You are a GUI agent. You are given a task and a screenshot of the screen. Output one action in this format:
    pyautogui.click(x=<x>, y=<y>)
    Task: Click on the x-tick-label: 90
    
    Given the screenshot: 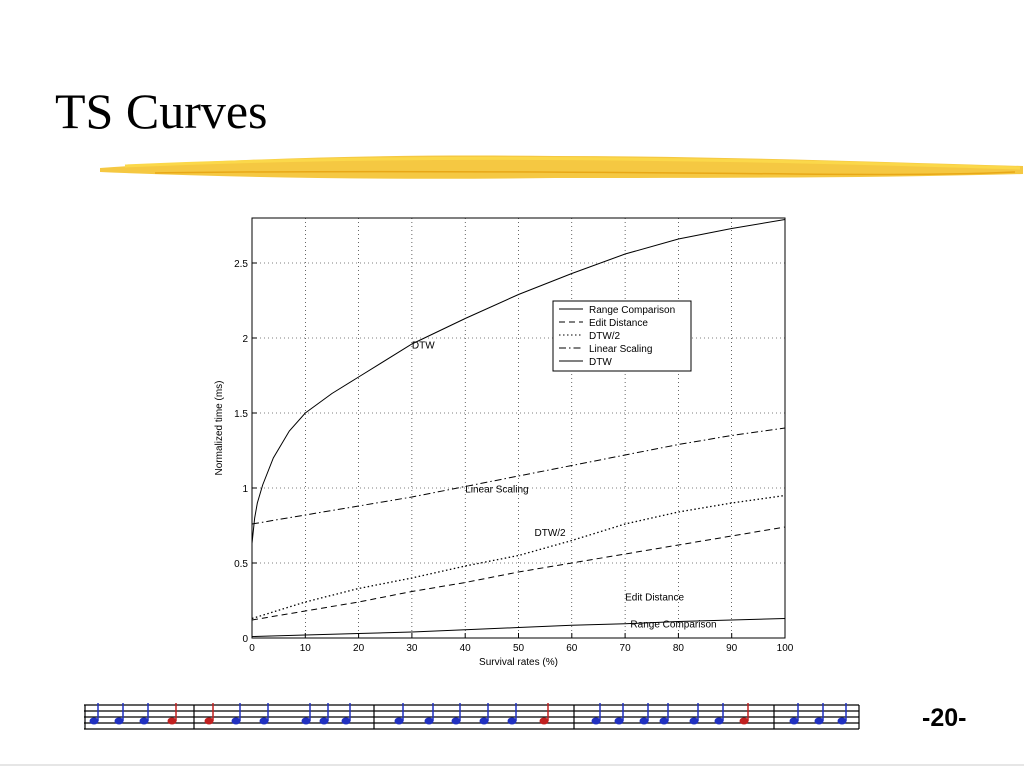 What is the action you would take?
    pyautogui.click(x=732, y=648)
    